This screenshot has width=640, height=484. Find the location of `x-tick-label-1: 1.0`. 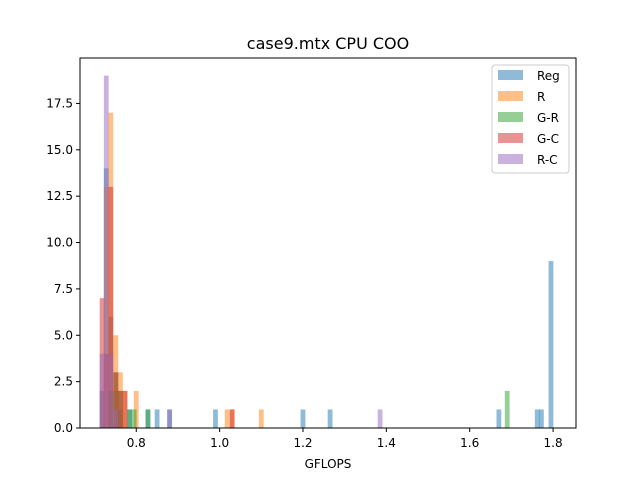

x-tick-label-1: 1.0 is located at coordinates (219, 443).